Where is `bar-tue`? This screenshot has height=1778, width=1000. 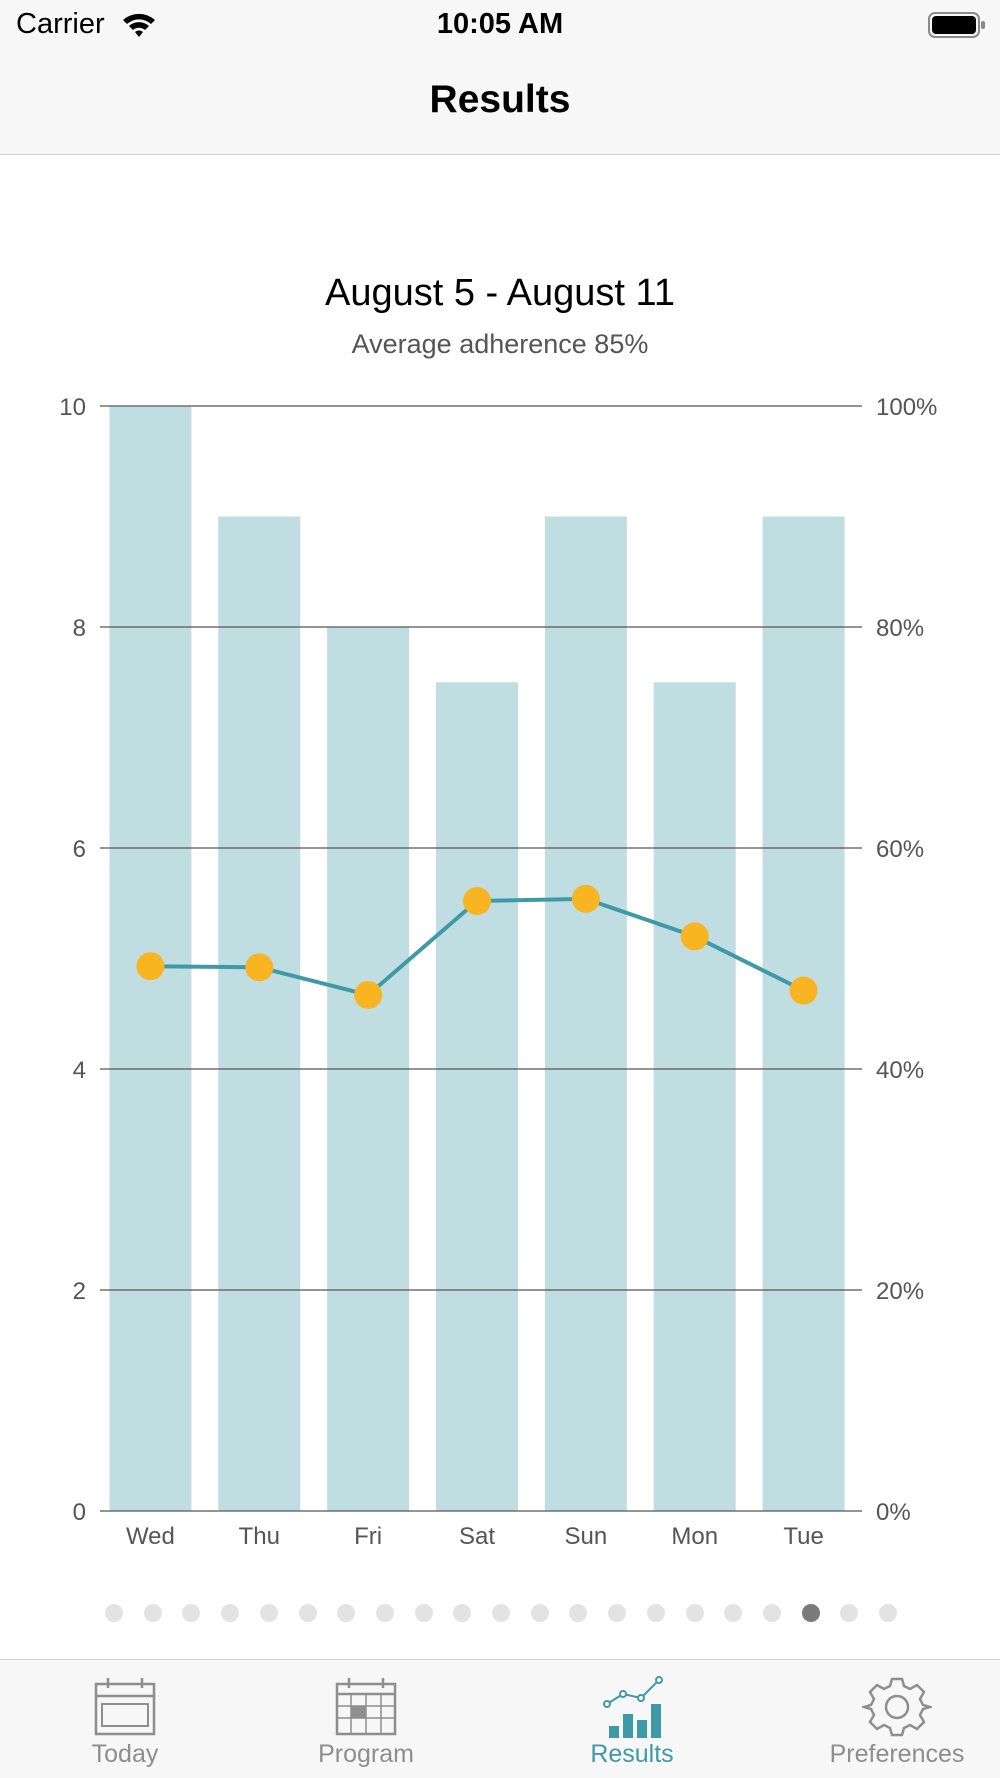
bar-tue is located at coordinates (803, 1013).